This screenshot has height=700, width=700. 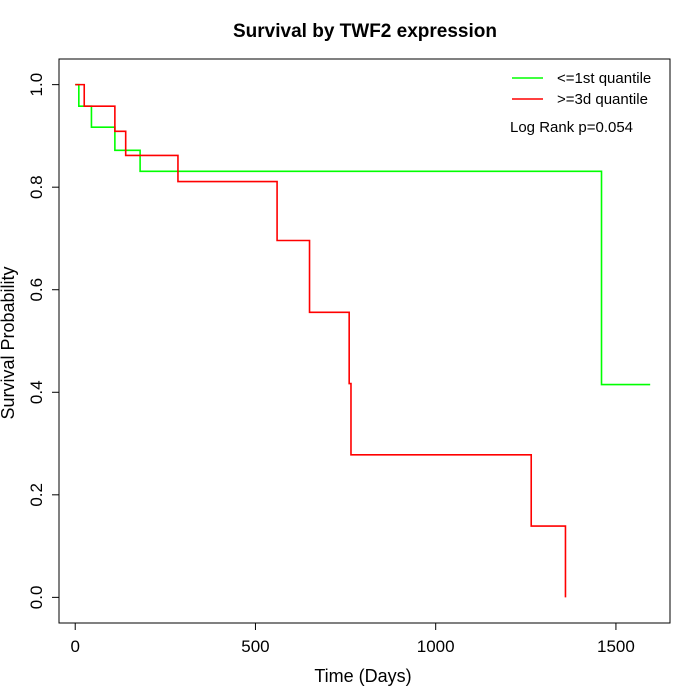 What do you see at coordinates (36, 495) in the screenshot?
I see `y-tick-label: 0.2` at bounding box center [36, 495].